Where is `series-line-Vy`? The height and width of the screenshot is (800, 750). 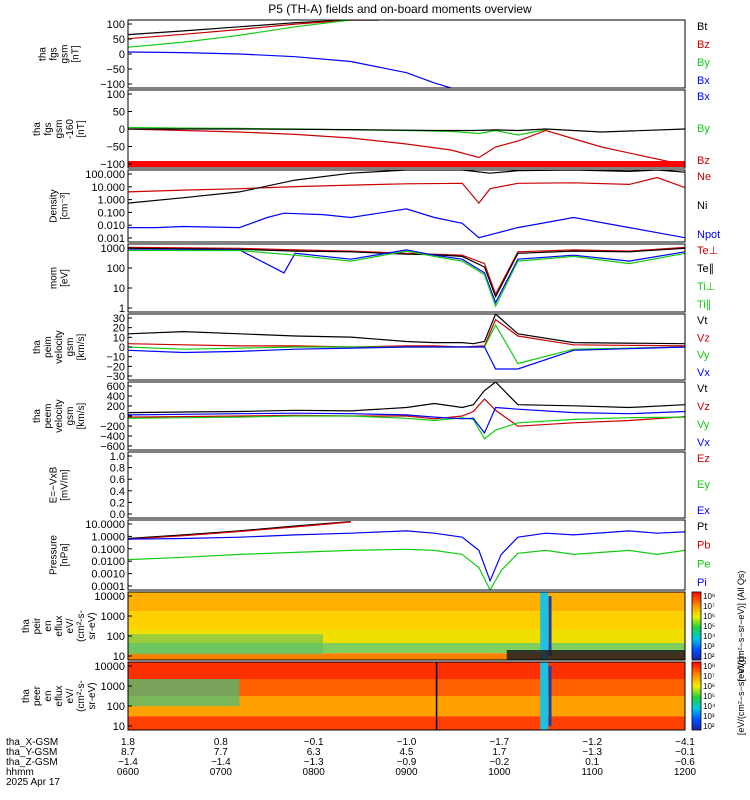
series-line-Vy is located at coordinates (406, 427).